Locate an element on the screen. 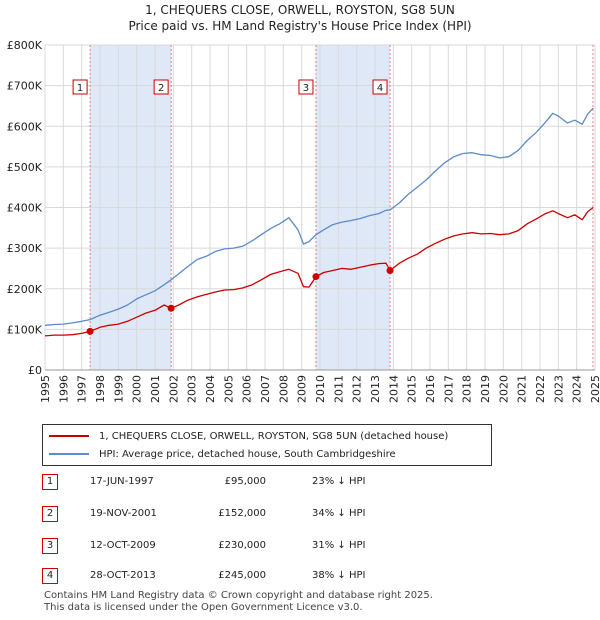 Image resolution: width=600 pixels, height=620 pixels. x-tick-label: 1997 is located at coordinates (82, 389).